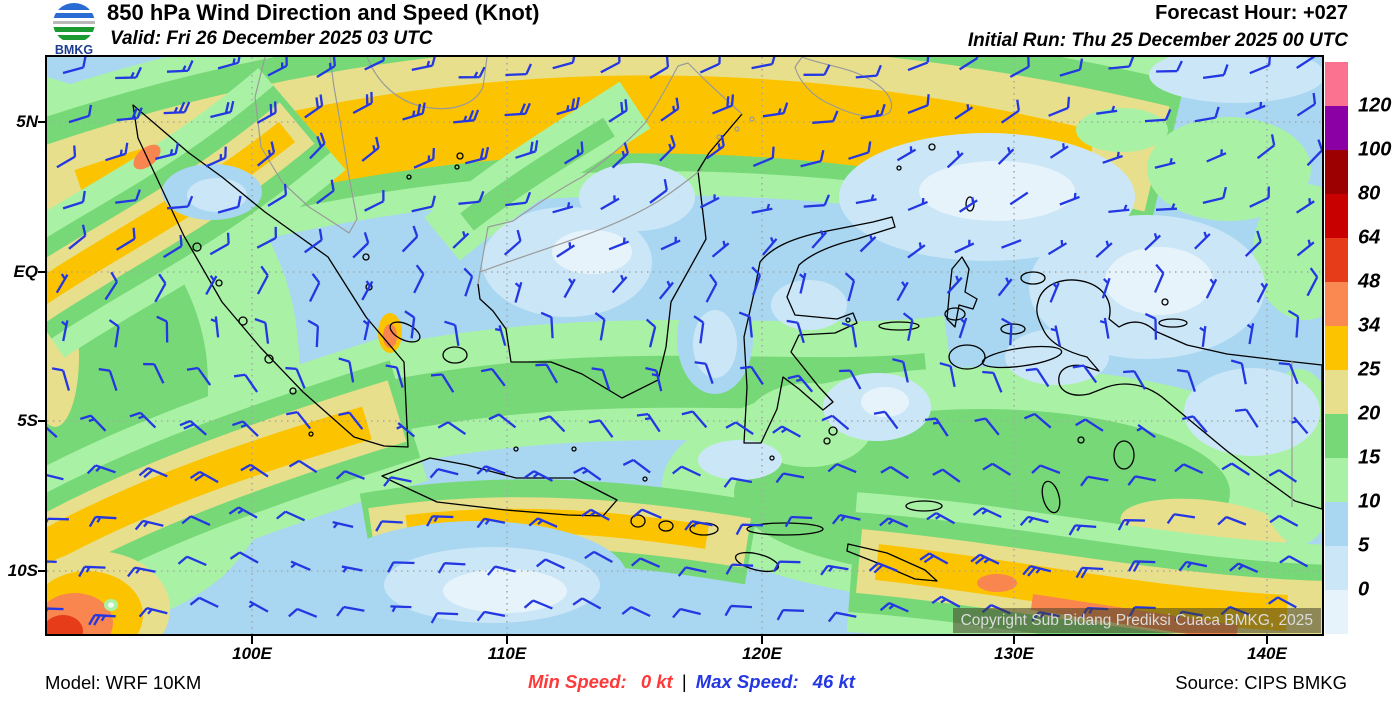  What do you see at coordinates (1369, 457) in the screenshot?
I see `legend-boundary-label: 15` at bounding box center [1369, 457].